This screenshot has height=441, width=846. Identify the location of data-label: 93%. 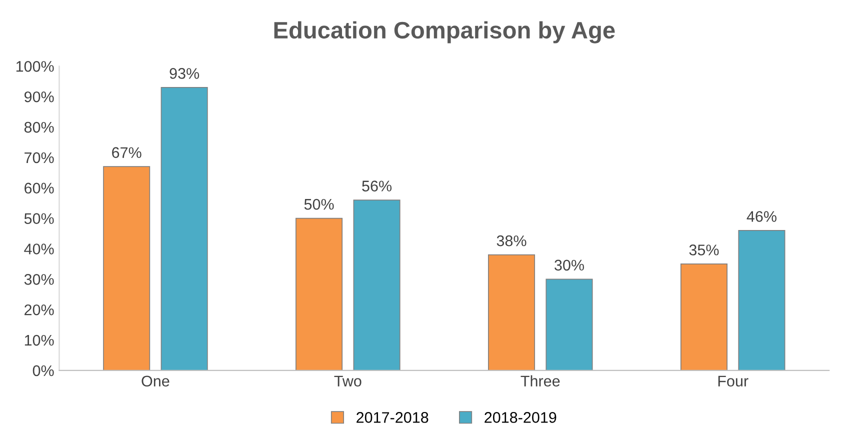
(185, 73).